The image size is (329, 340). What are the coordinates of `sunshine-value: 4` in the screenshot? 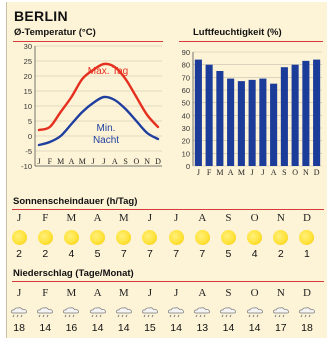 It's located at (254, 254).